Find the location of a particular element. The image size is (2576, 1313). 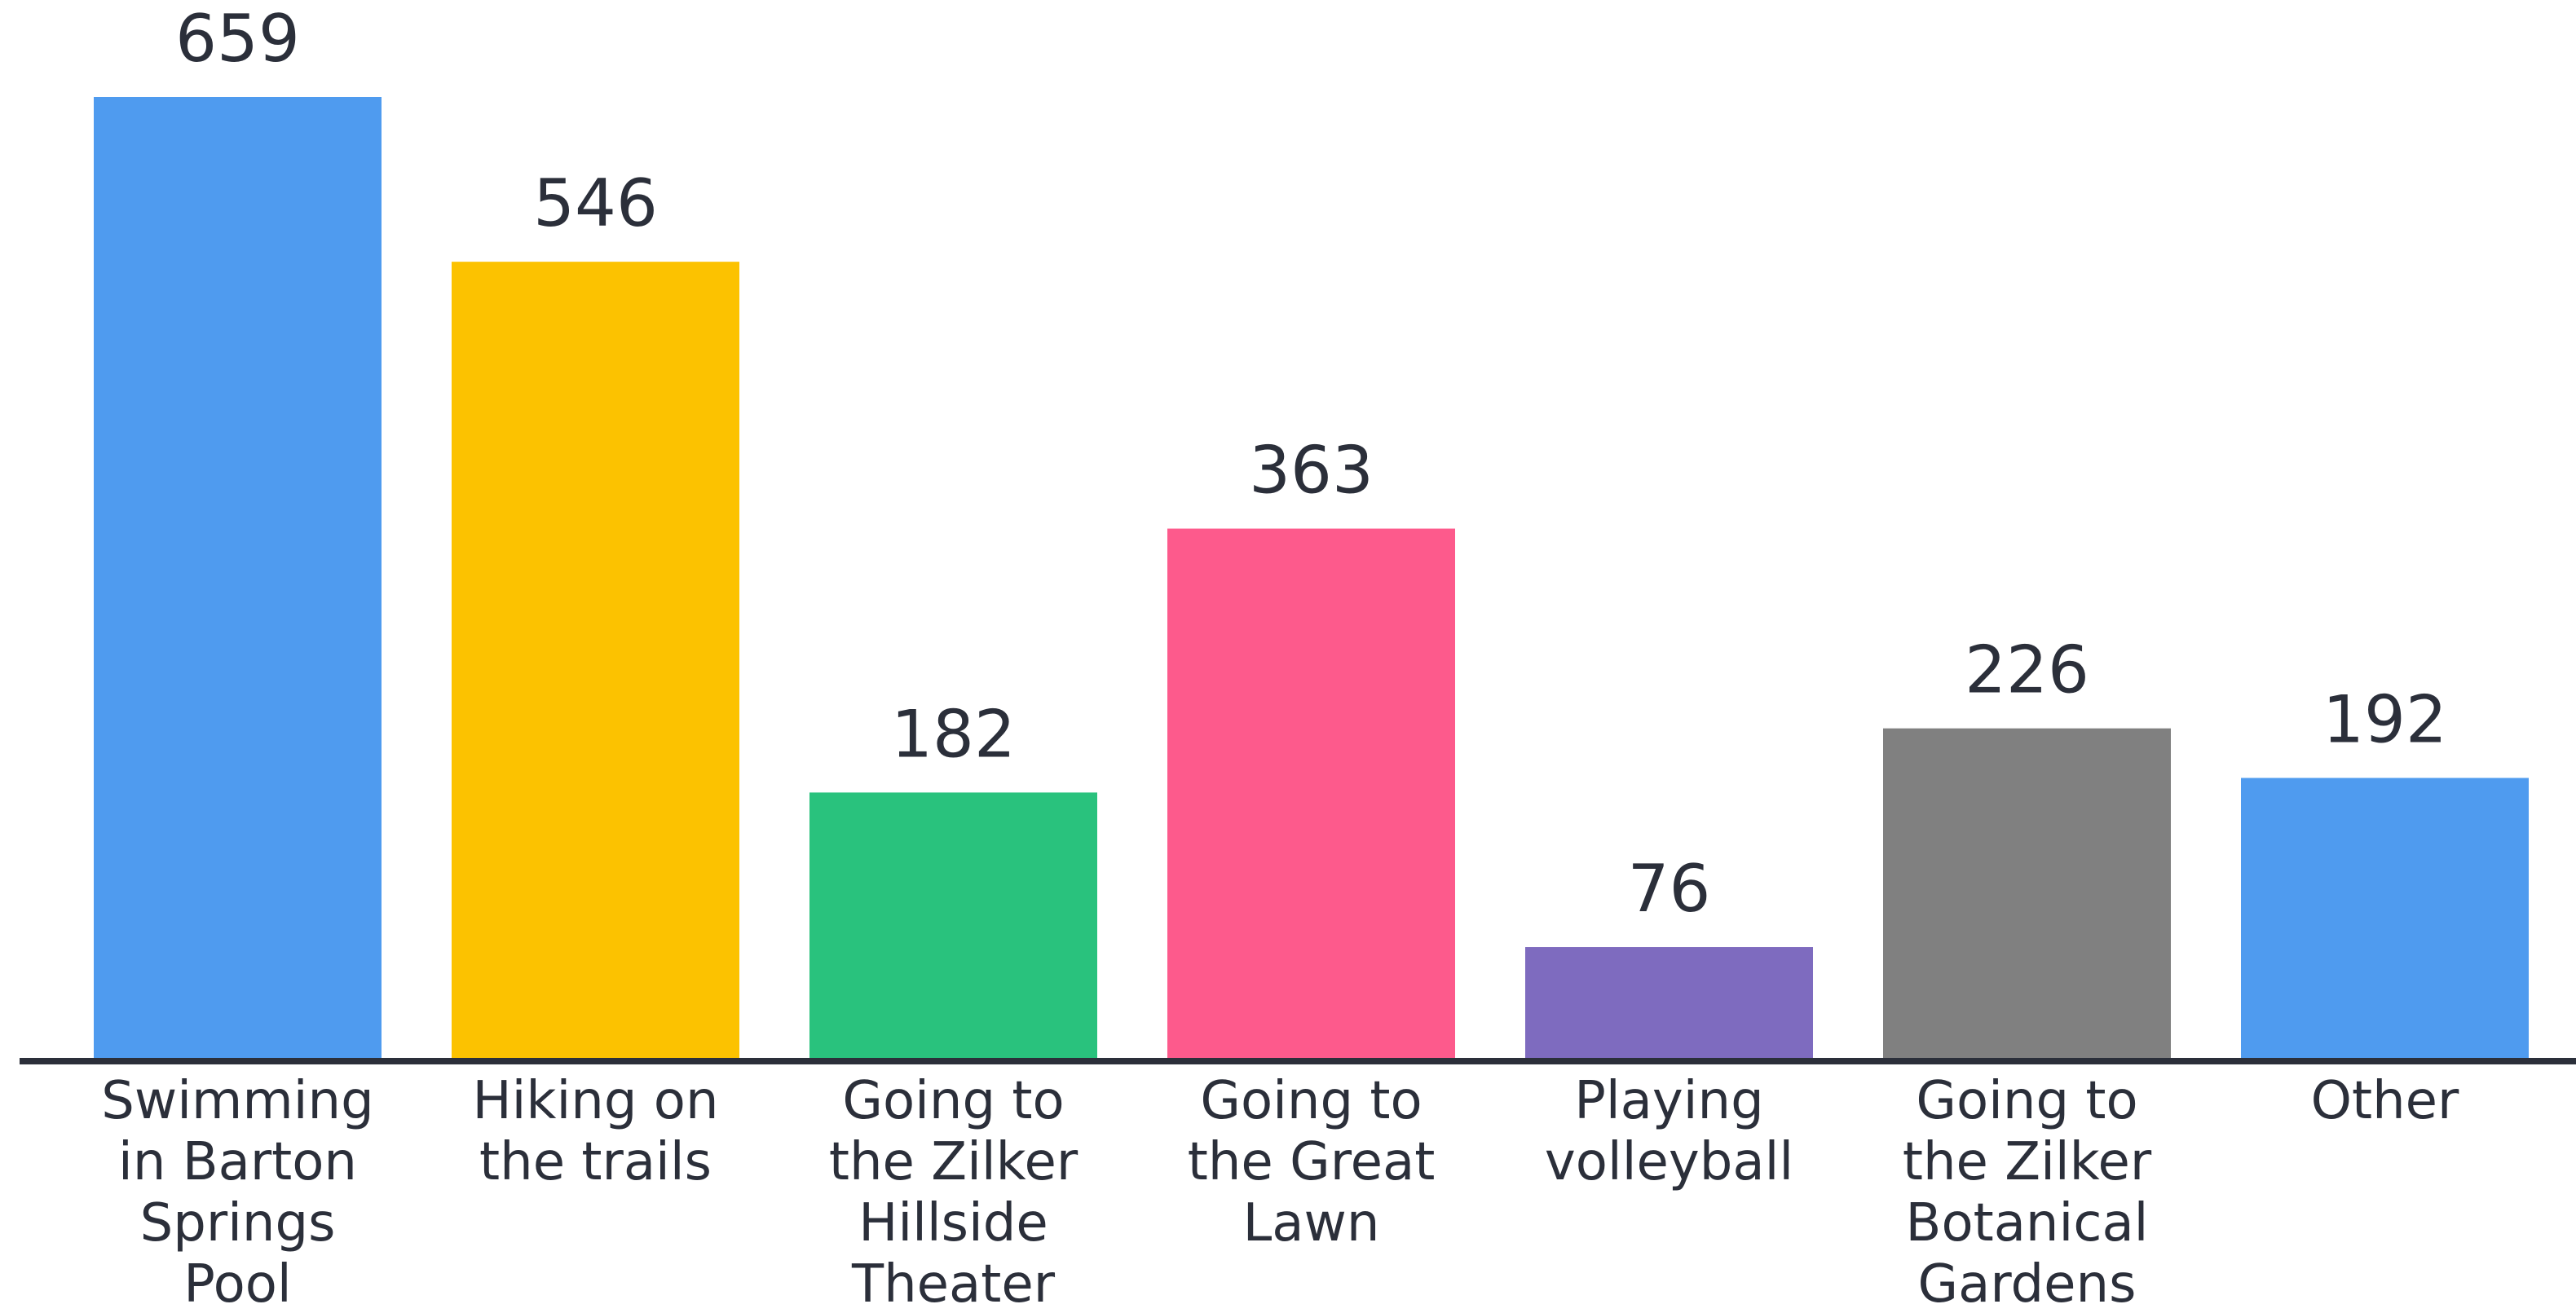

value-label: 363 is located at coordinates (1311, 471).